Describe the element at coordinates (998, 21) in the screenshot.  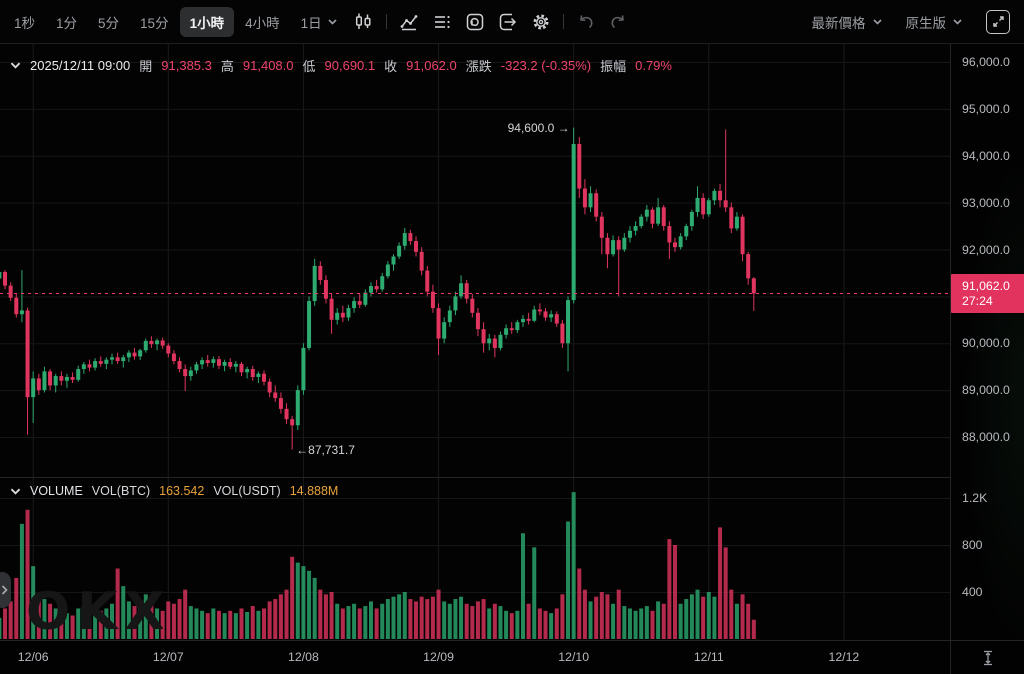
I see `fullscreen-icon` at that location.